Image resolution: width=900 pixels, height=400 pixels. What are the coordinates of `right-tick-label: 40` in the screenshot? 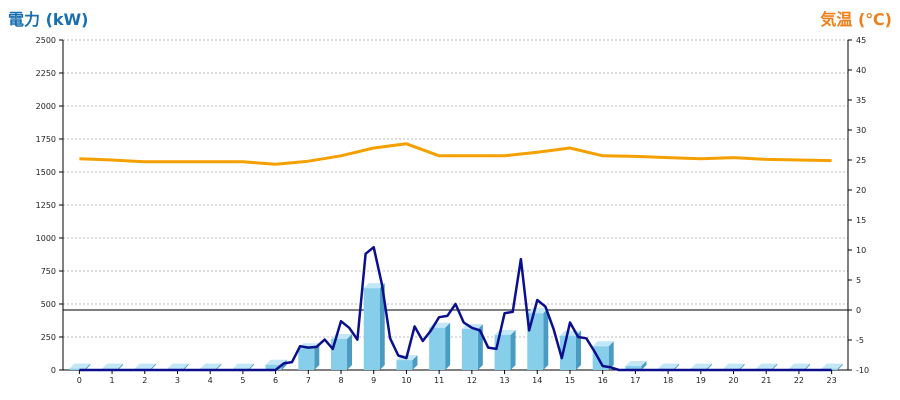 It's located at (861, 70).